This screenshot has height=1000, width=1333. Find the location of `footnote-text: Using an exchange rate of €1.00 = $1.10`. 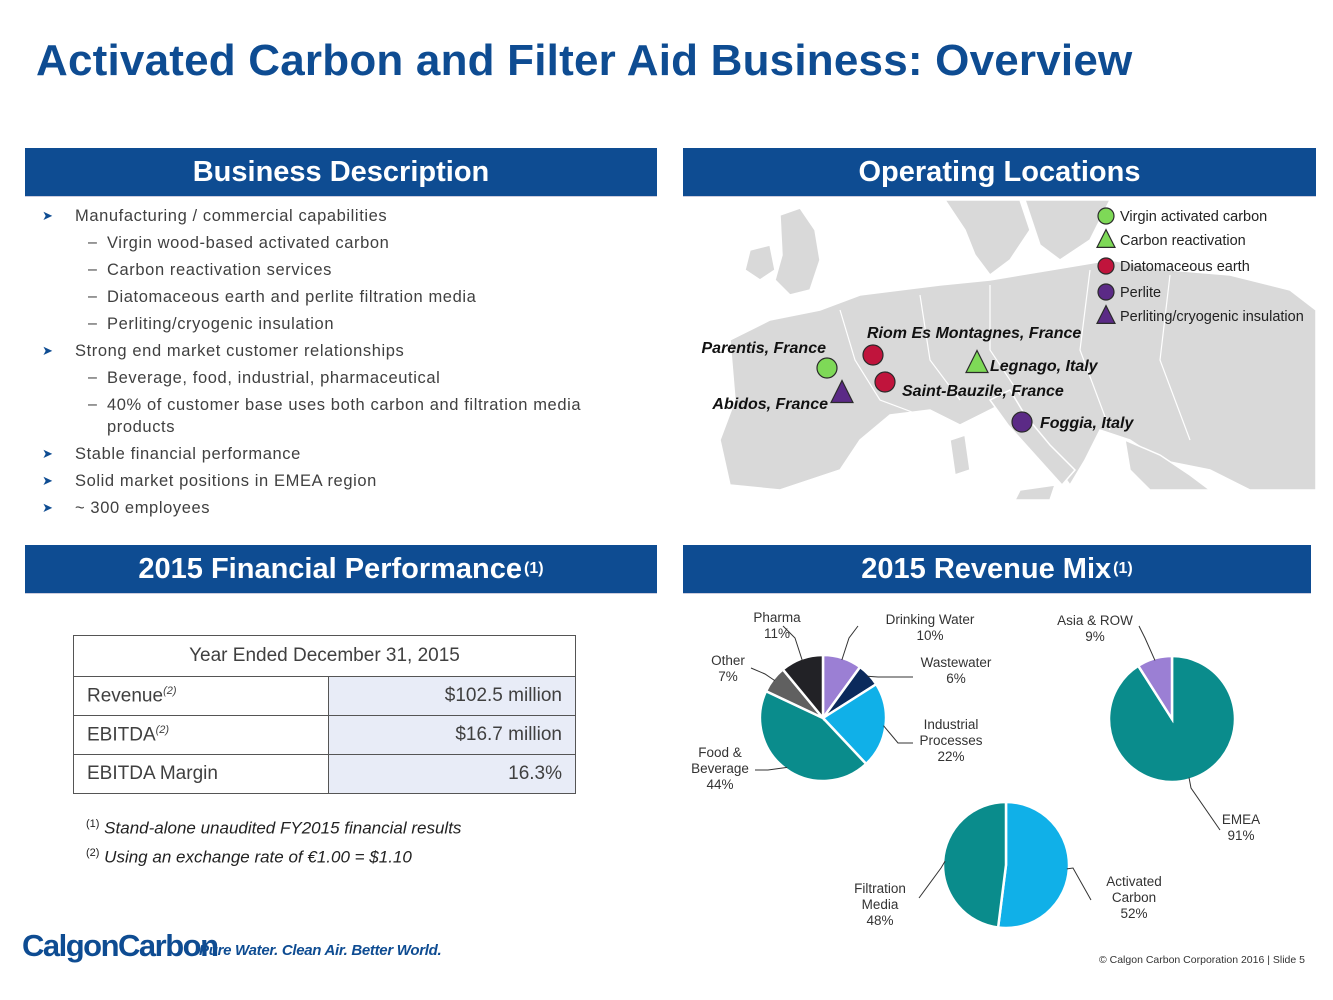

footnote-text: Using an exchange rate of €1.00 = $1.10 is located at coordinates (255, 857).